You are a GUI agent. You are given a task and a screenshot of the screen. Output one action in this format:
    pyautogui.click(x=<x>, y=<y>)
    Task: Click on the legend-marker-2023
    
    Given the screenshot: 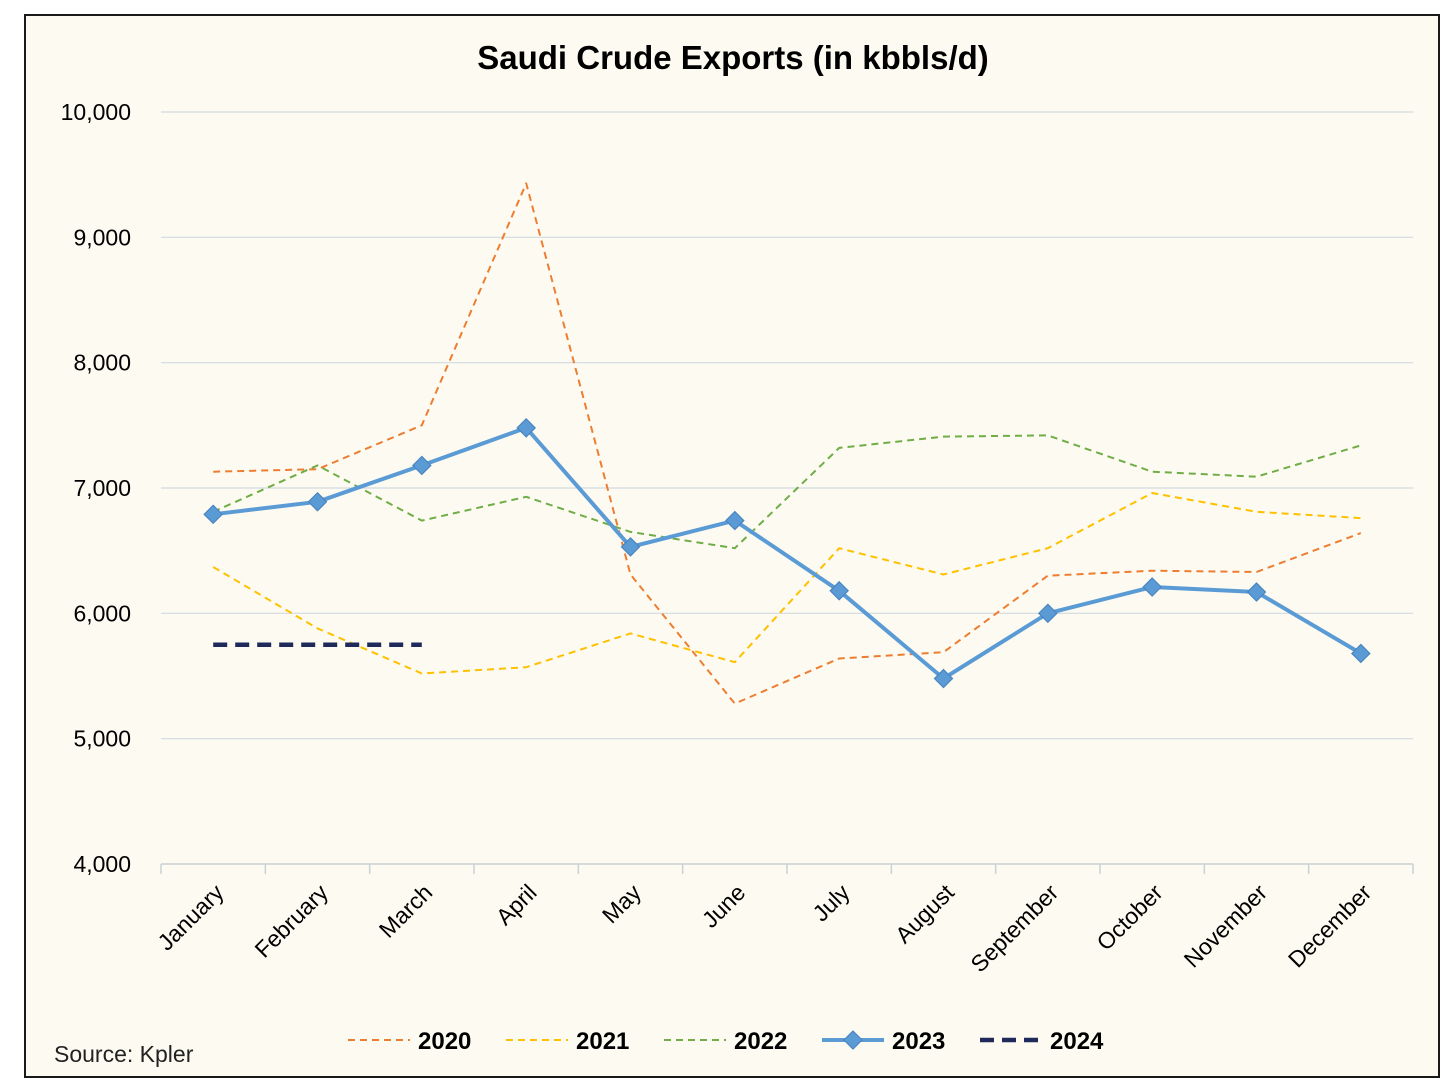 What is the action you would take?
    pyautogui.click(x=853, y=1040)
    